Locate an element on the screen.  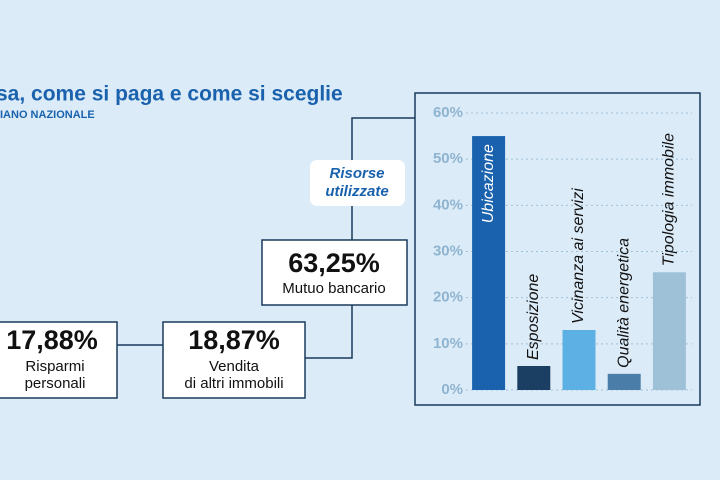
box-label: Risparmi is located at coordinates (54, 366).